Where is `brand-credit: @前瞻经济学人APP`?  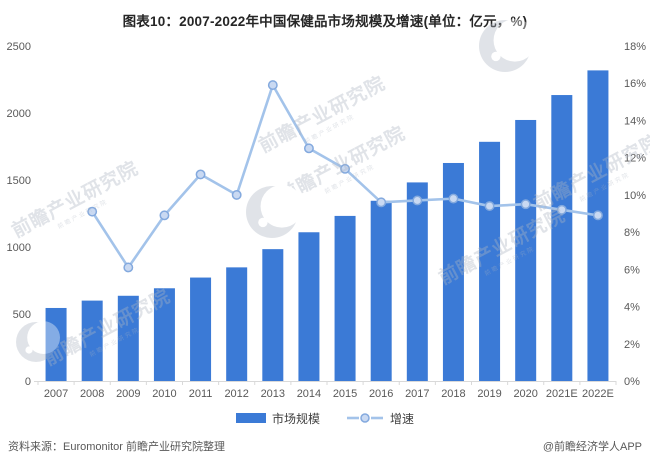
brand-credit: @前瞻经济学人APP is located at coordinates (592, 447).